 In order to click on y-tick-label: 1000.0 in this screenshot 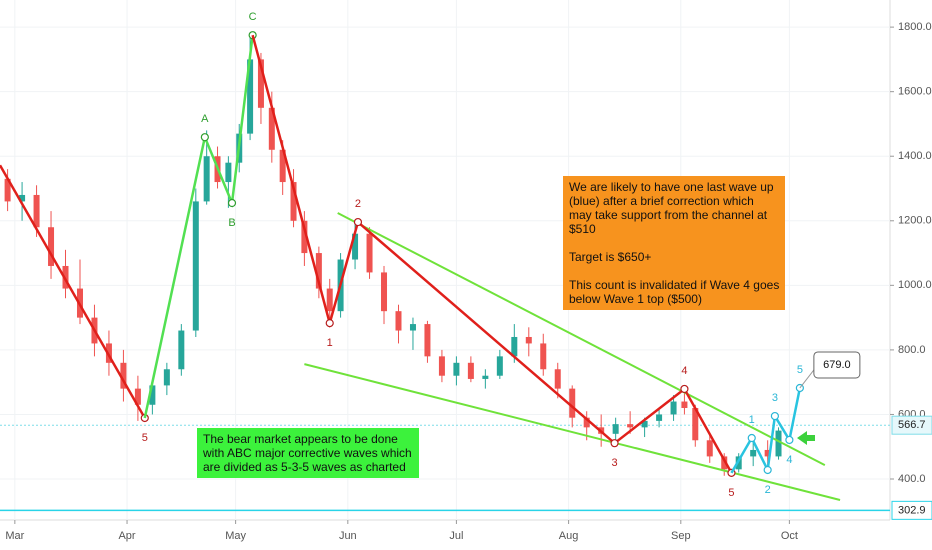, I will do `click(915, 285)`.